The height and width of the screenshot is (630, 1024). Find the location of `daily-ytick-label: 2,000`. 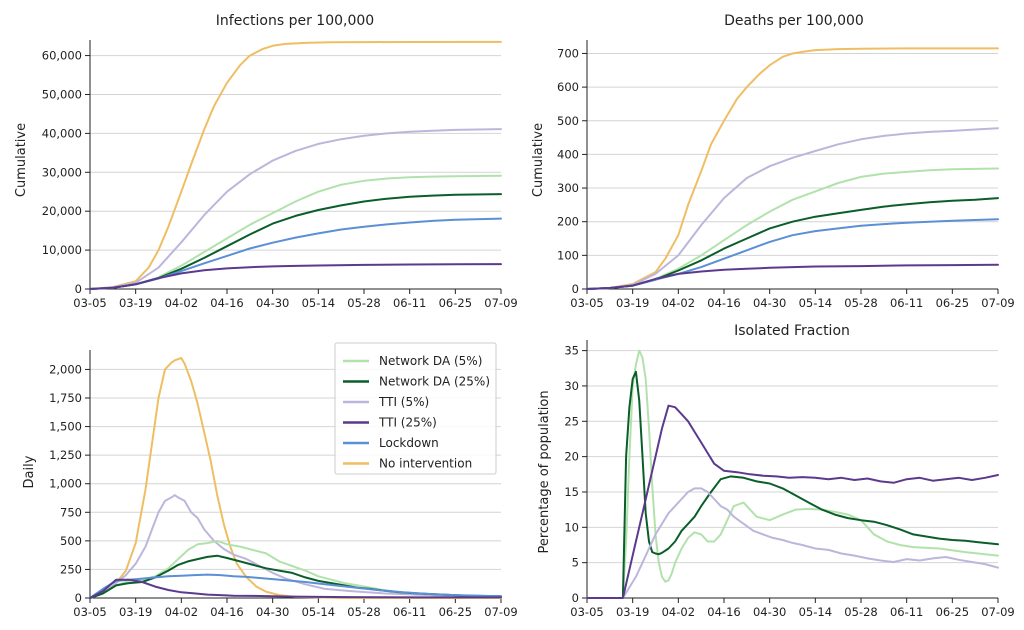

daily-ytick-label: 2,000 is located at coordinates (65, 369).